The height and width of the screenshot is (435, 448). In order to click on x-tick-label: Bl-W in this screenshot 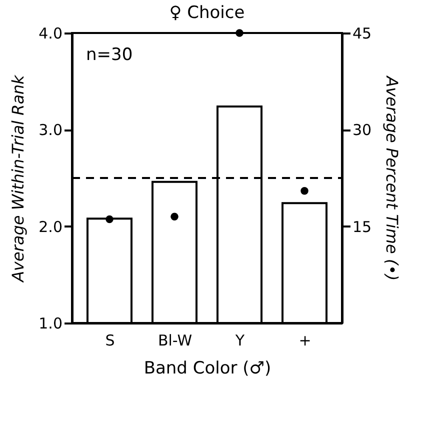, I will do `click(175, 341)`.